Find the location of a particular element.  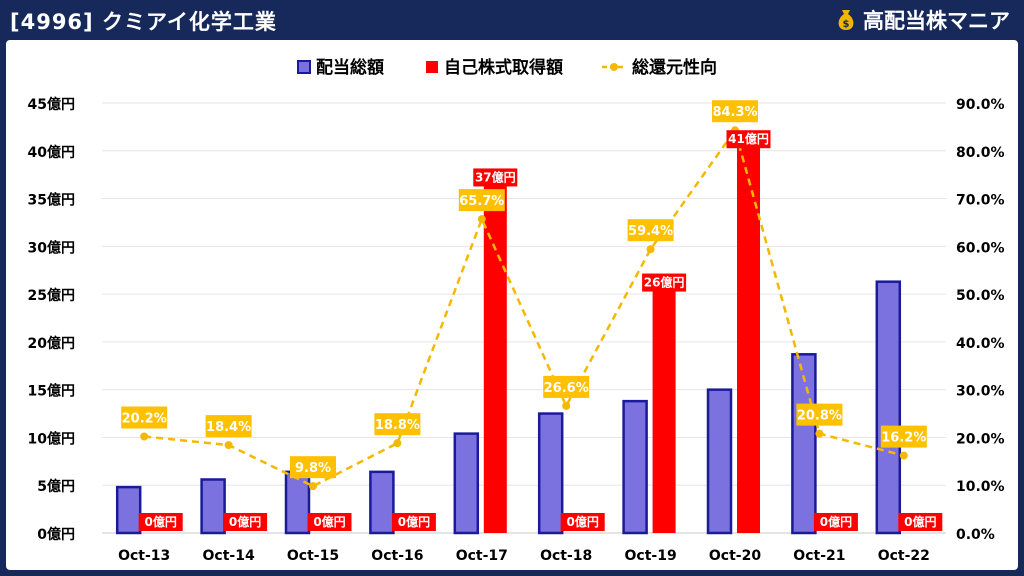

y-left-tick-label: 40億円 is located at coordinates (51, 152).